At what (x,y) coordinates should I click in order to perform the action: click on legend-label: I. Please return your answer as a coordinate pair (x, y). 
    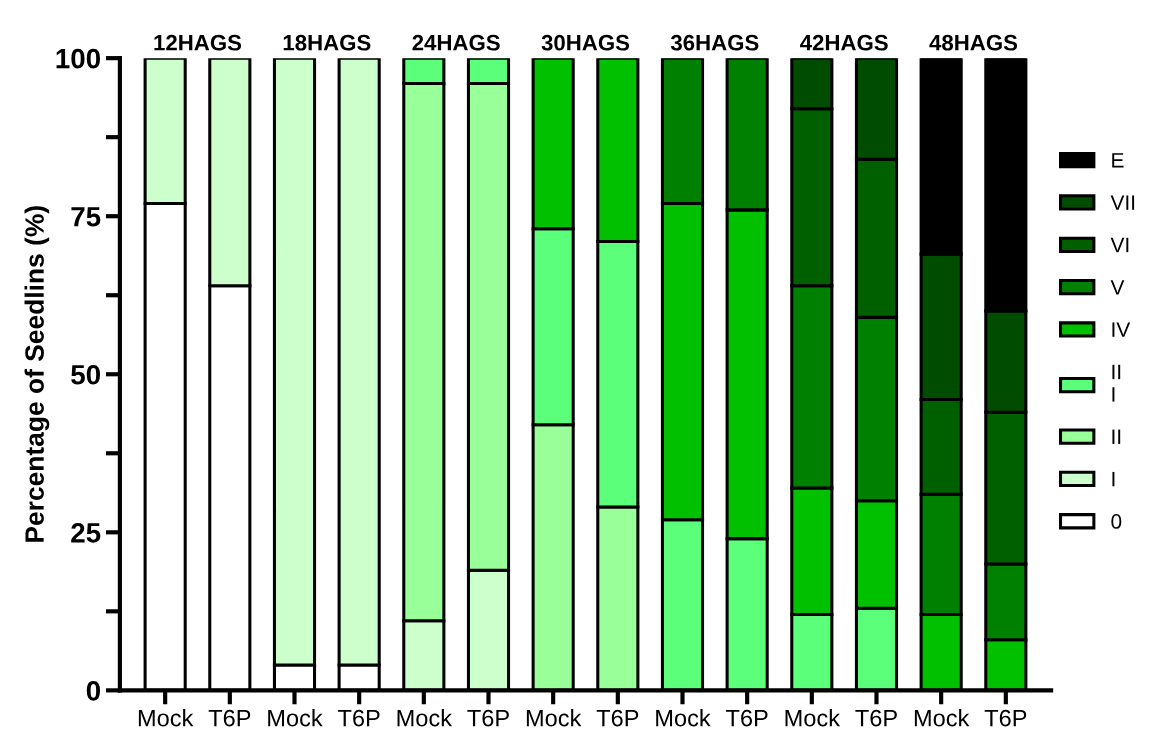
    Looking at the image, I should click on (1113, 479).